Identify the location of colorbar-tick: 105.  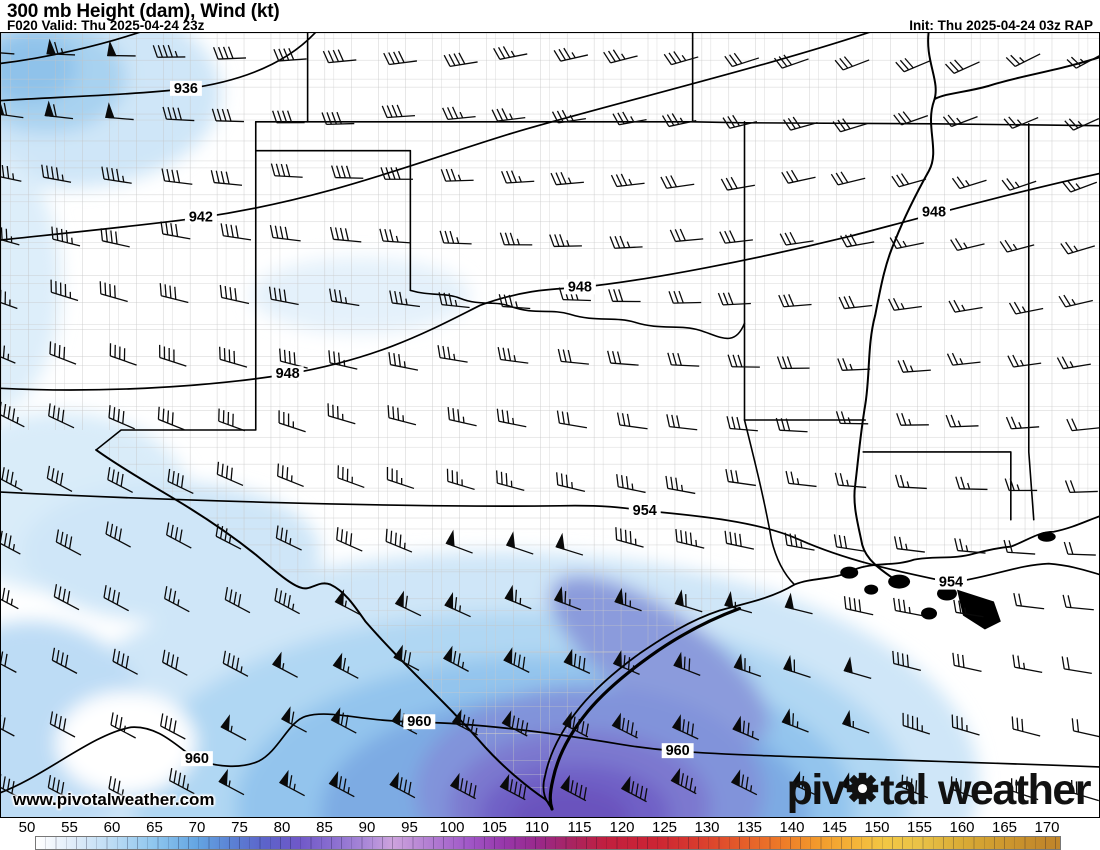
(494, 827).